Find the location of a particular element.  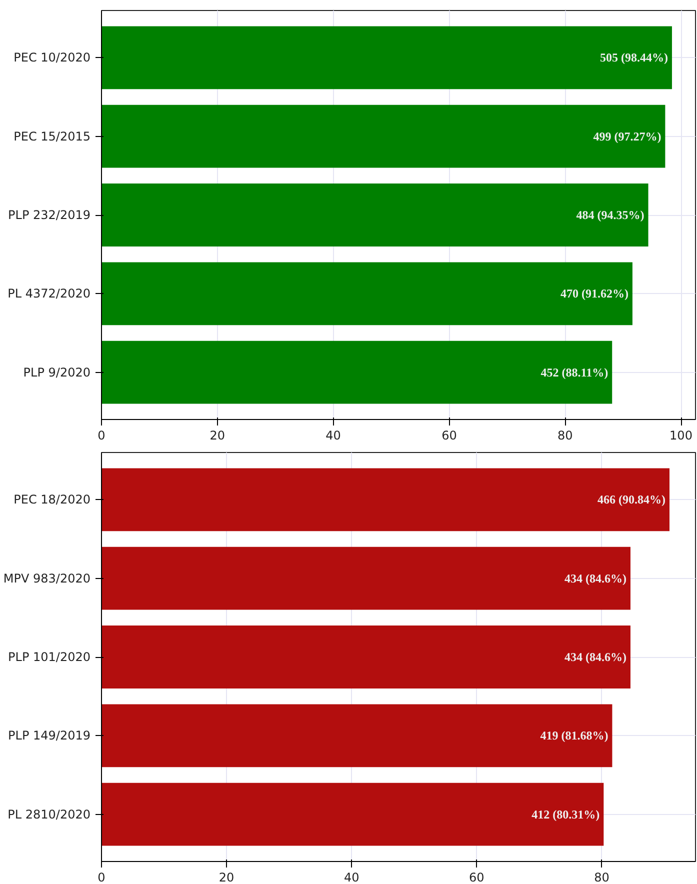

y-tick-label: MPV 983/2020 is located at coordinates (47, 578).